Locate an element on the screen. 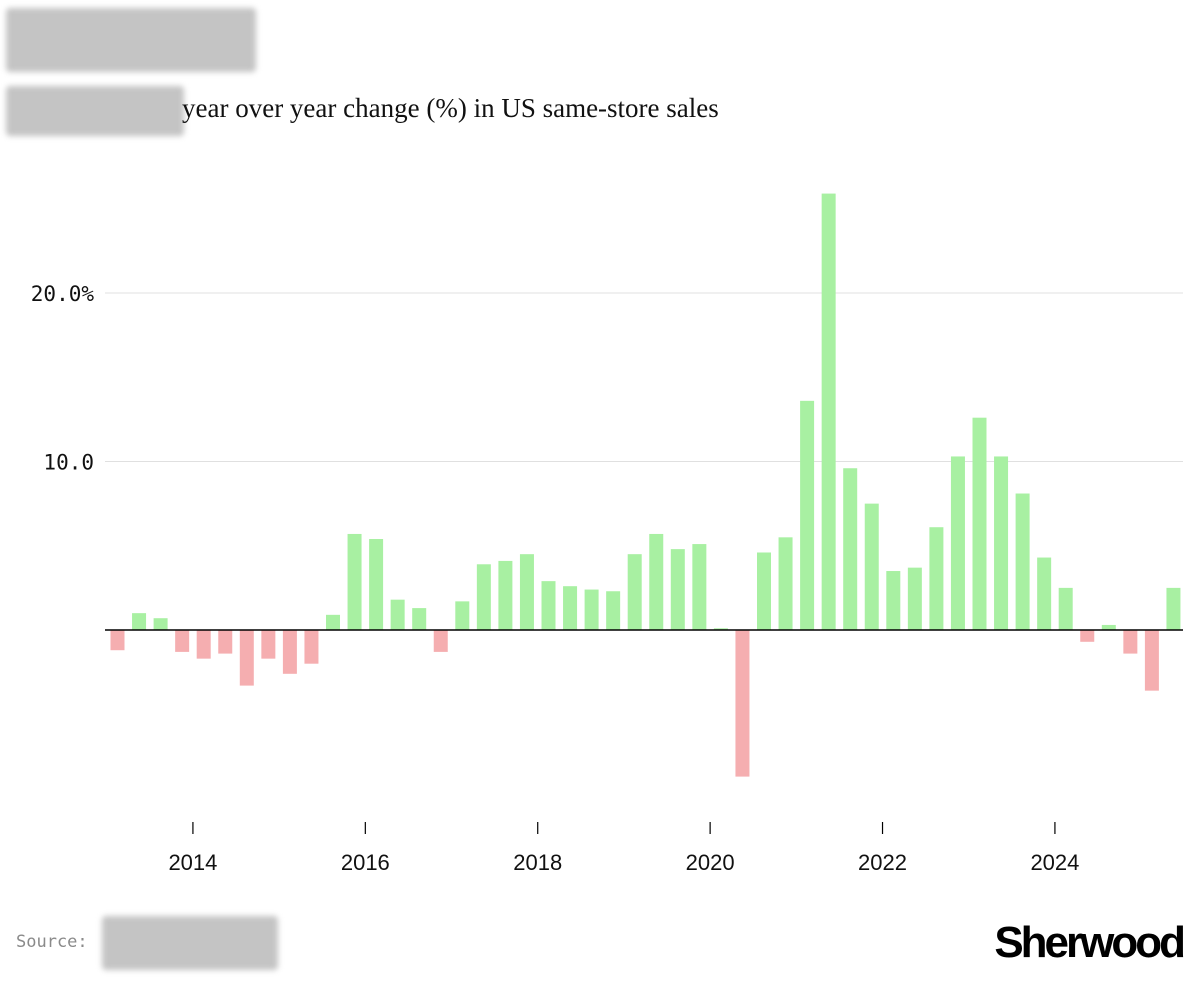  bar-2024-q1 is located at coordinates (1065, 608).